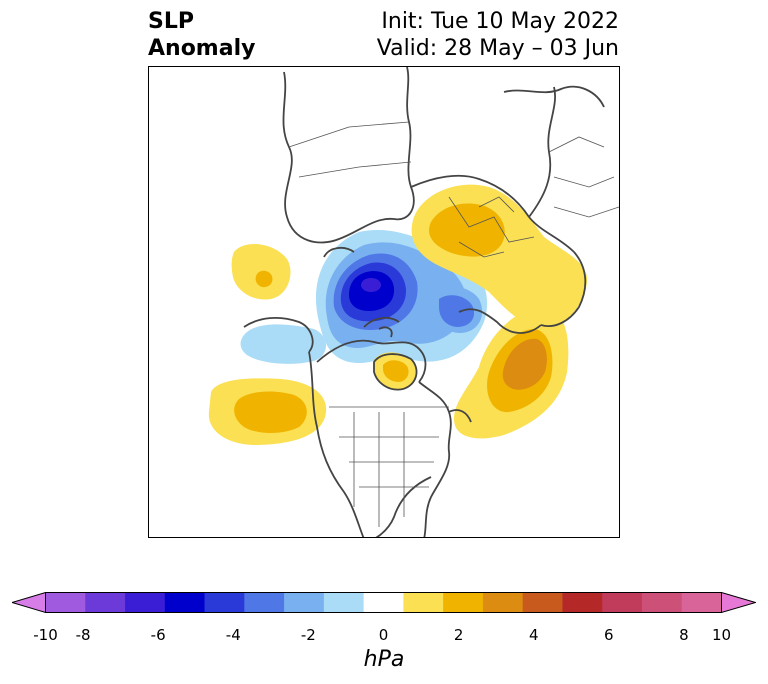 This screenshot has width=768, height=684. I want to click on positive-anomaly-eurasia, so click(499, 256).